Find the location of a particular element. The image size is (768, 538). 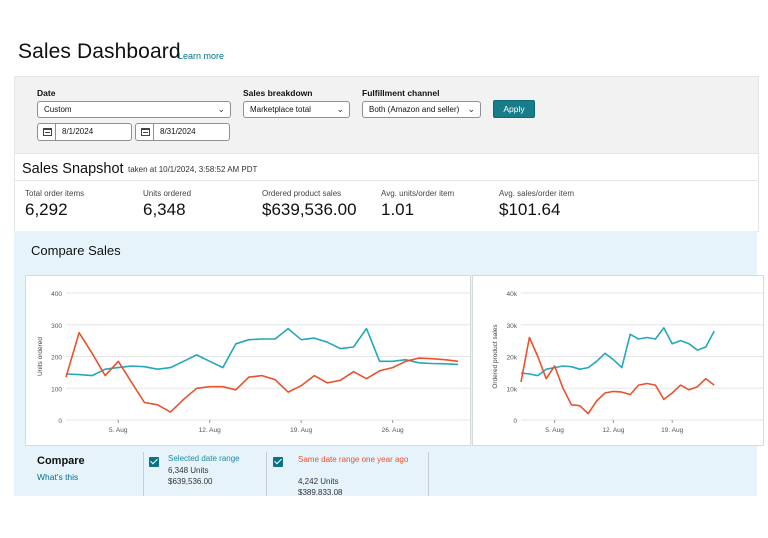

metric-label: Units ordered is located at coordinates (167, 193).